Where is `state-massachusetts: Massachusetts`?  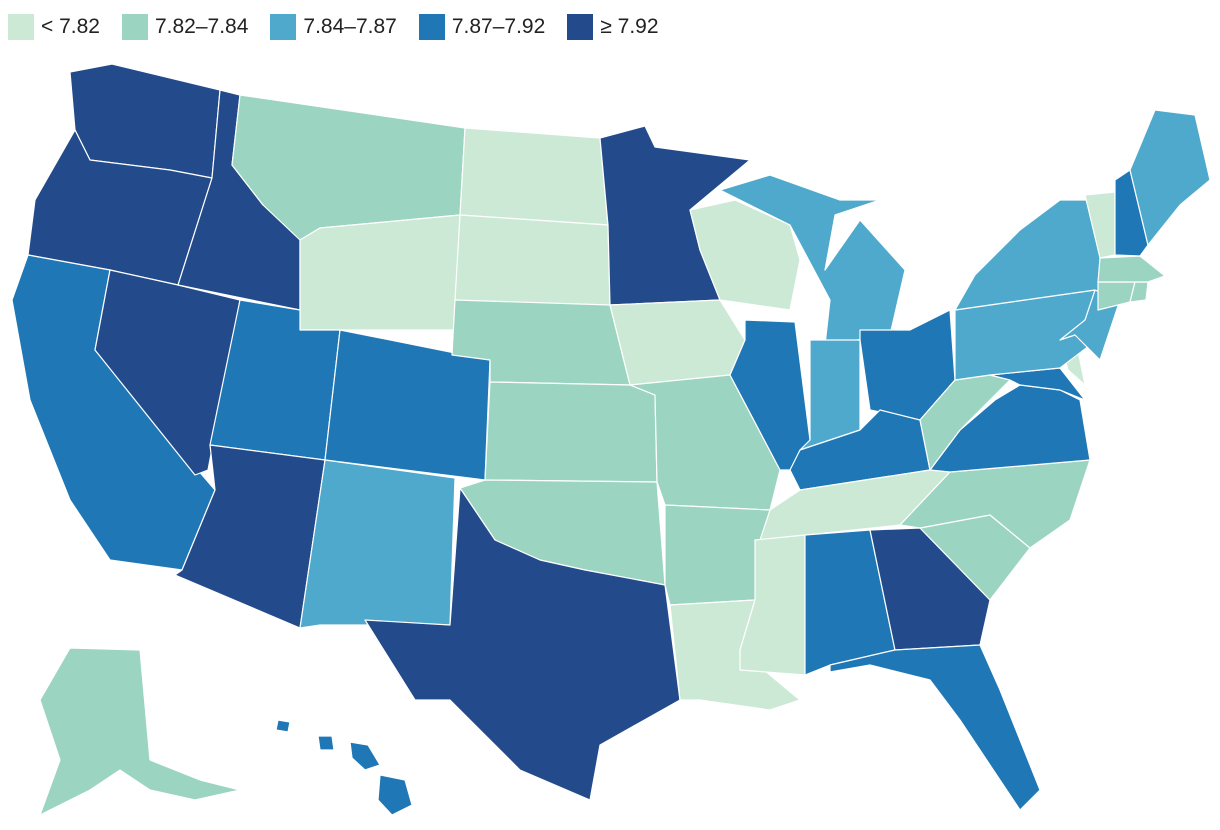
state-massachusetts: Massachusetts is located at coordinates (1131, 269).